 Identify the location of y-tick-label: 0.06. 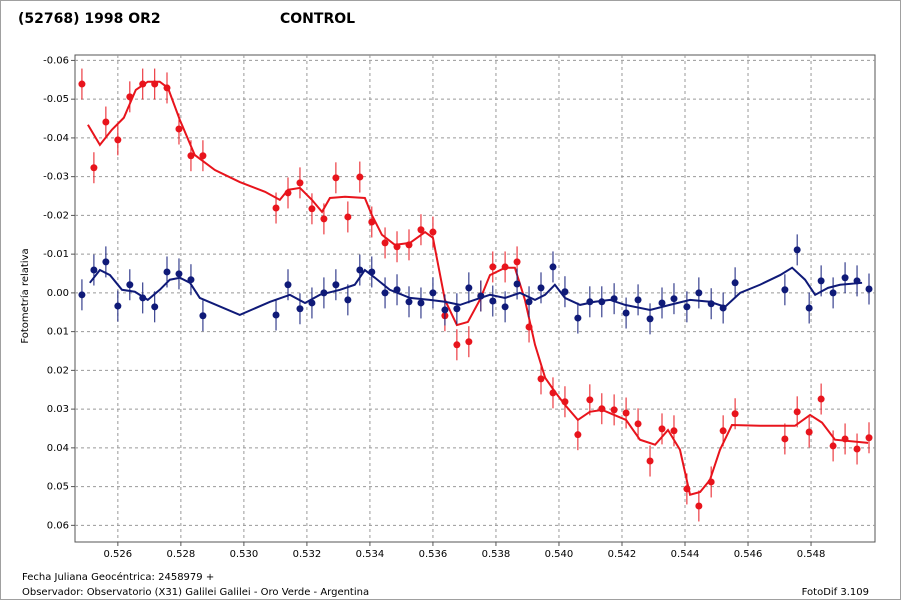
(58, 525).